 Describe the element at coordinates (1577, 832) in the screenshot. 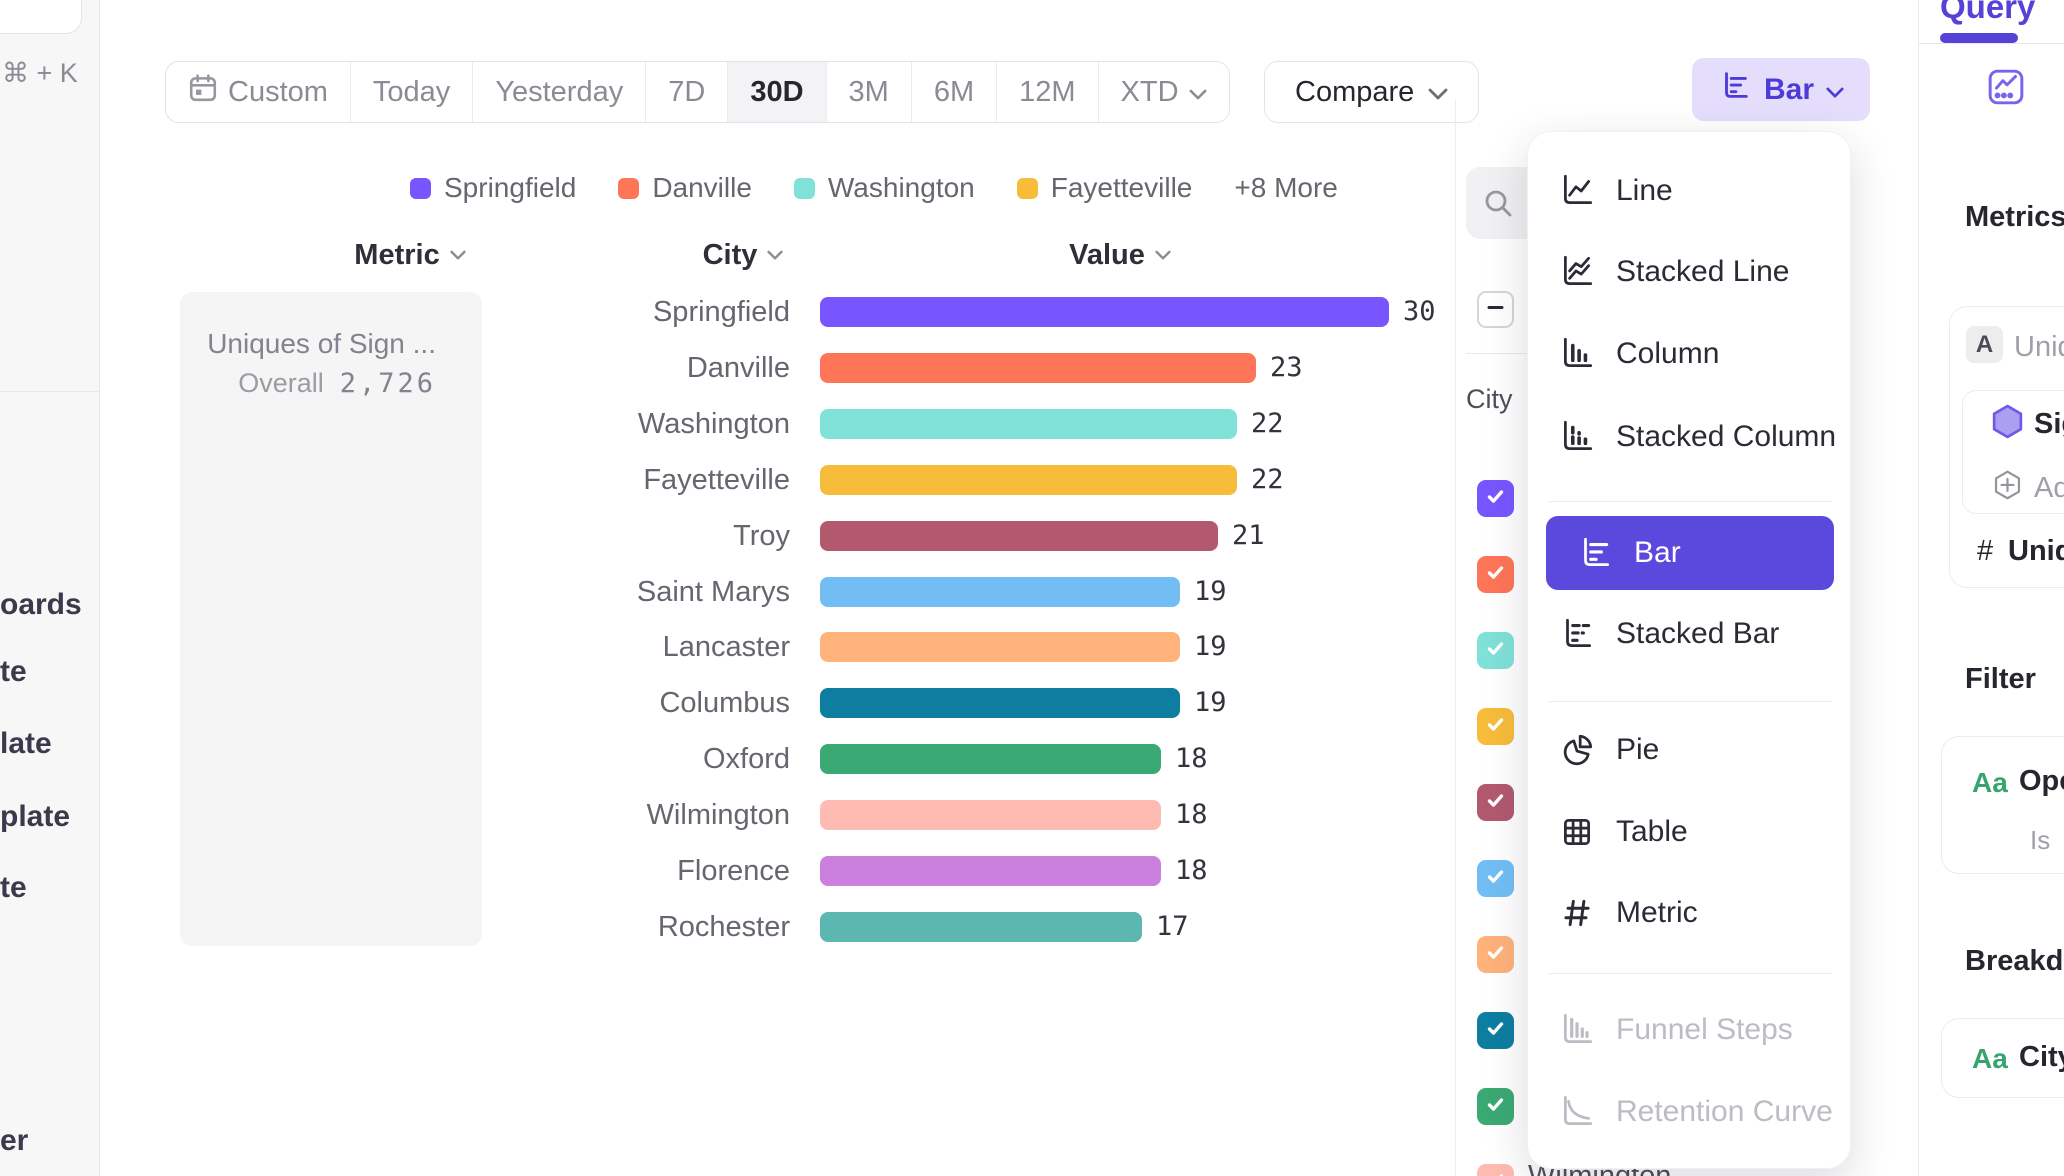

I see `table-icon` at that location.